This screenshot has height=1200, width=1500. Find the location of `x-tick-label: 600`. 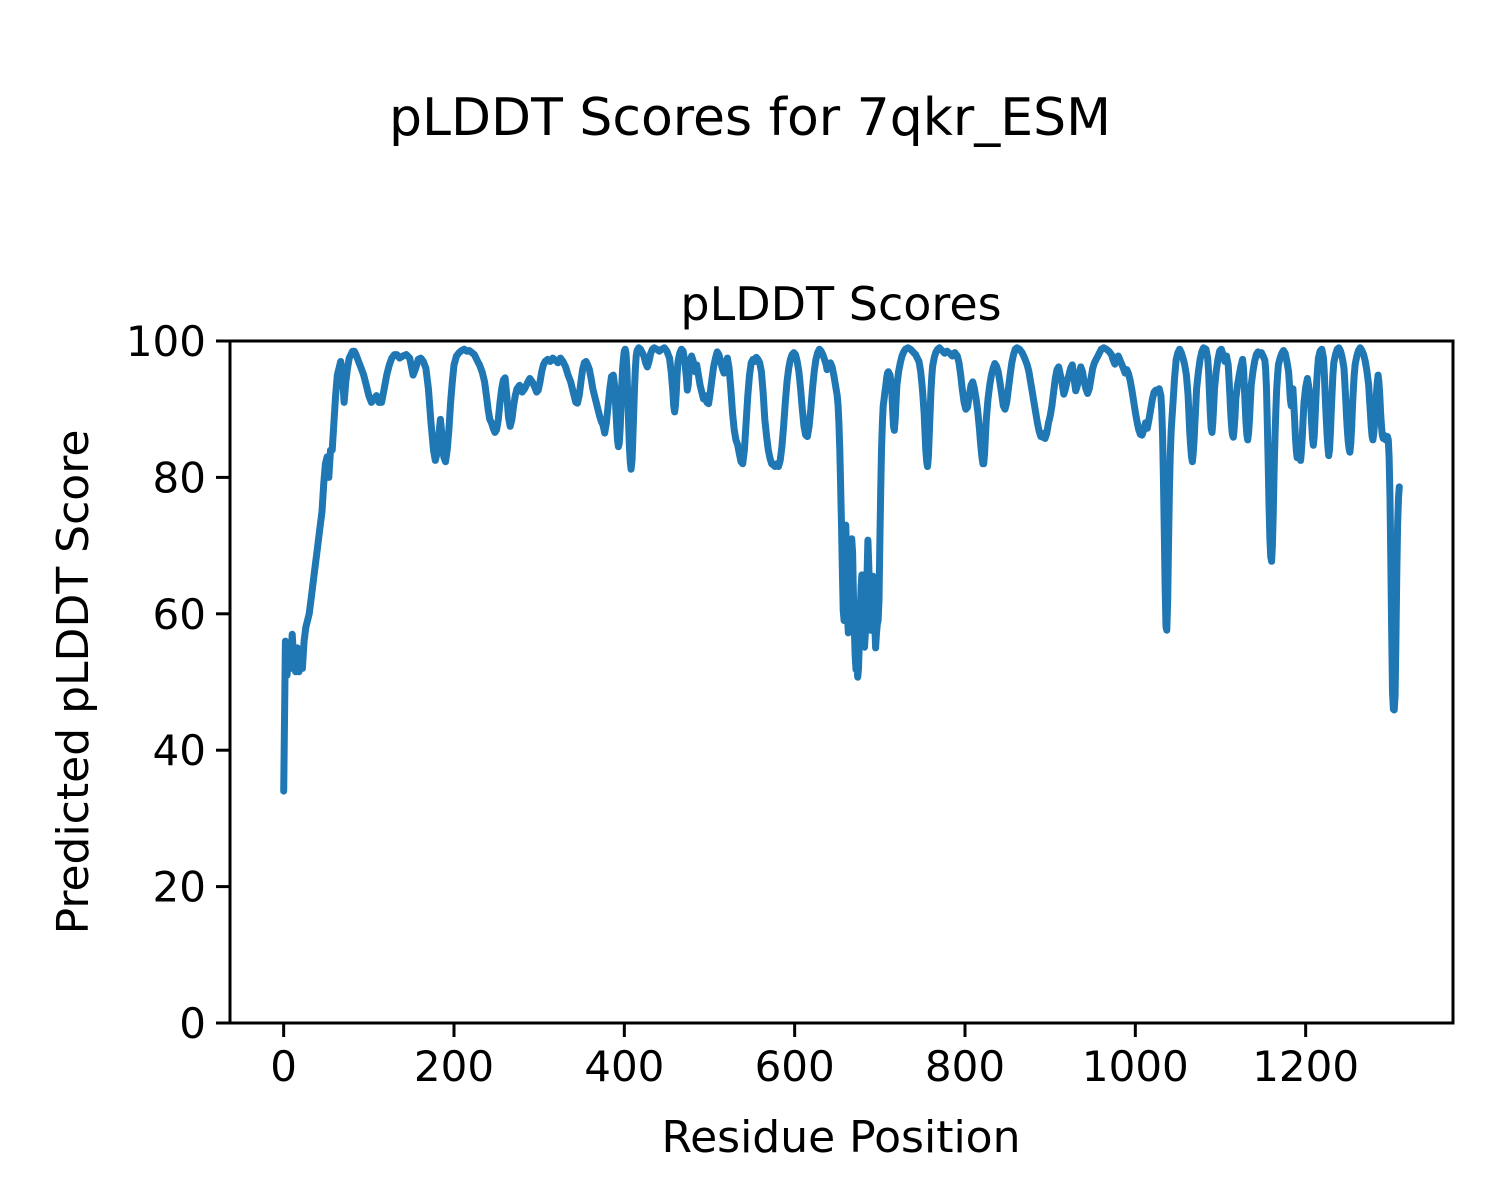

x-tick-label: 600 is located at coordinates (795, 1066).